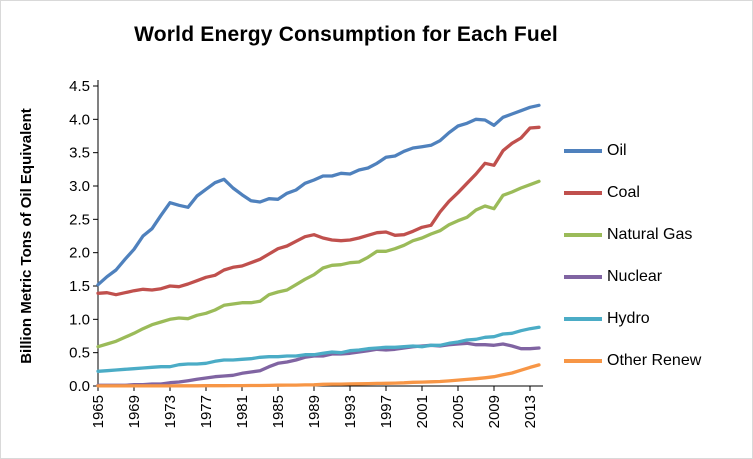 This screenshot has height=459, width=753. What do you see at coordinates (134, 411) in the screenshot?
I see `x-tick-label: 1969` at bounding box center [134, 411].